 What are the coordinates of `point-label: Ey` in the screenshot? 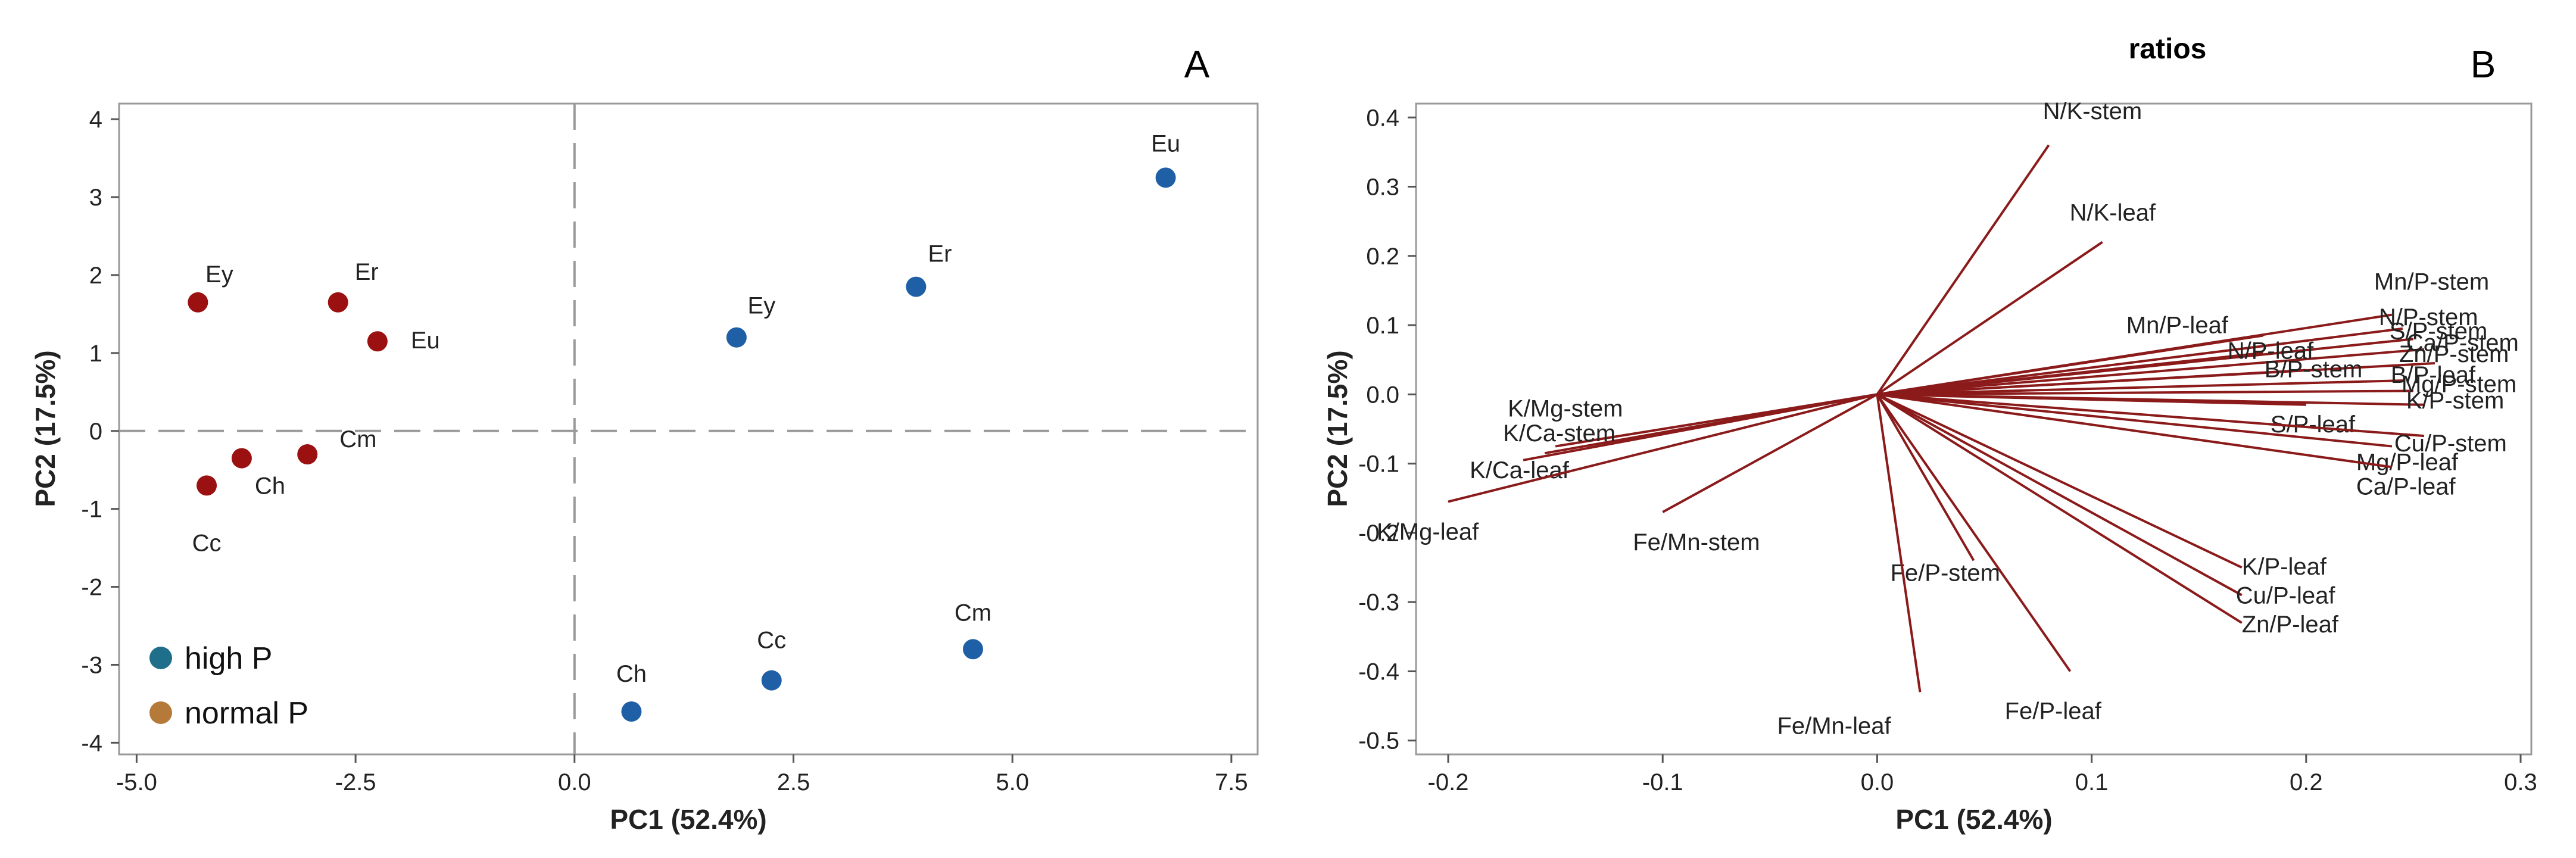 It's located at (219, 274).